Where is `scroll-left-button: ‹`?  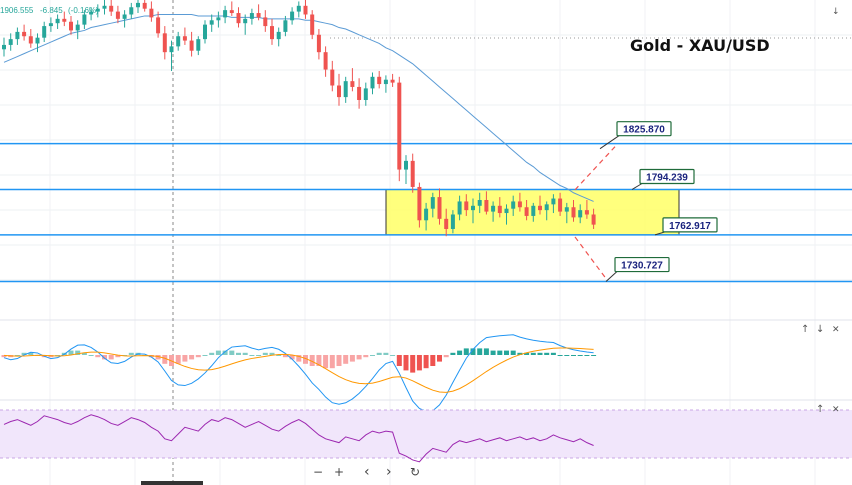 scroll-left-button: ‹ is located at coordinates (367, 472).